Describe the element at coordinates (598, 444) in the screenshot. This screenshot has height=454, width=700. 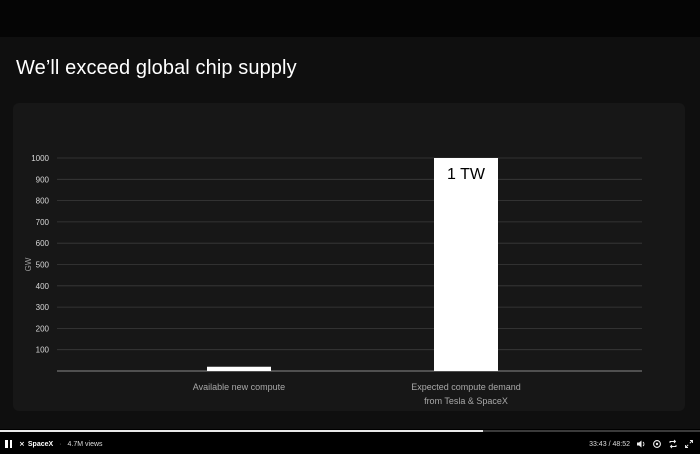
I see `current-time: 33:43` at that location.